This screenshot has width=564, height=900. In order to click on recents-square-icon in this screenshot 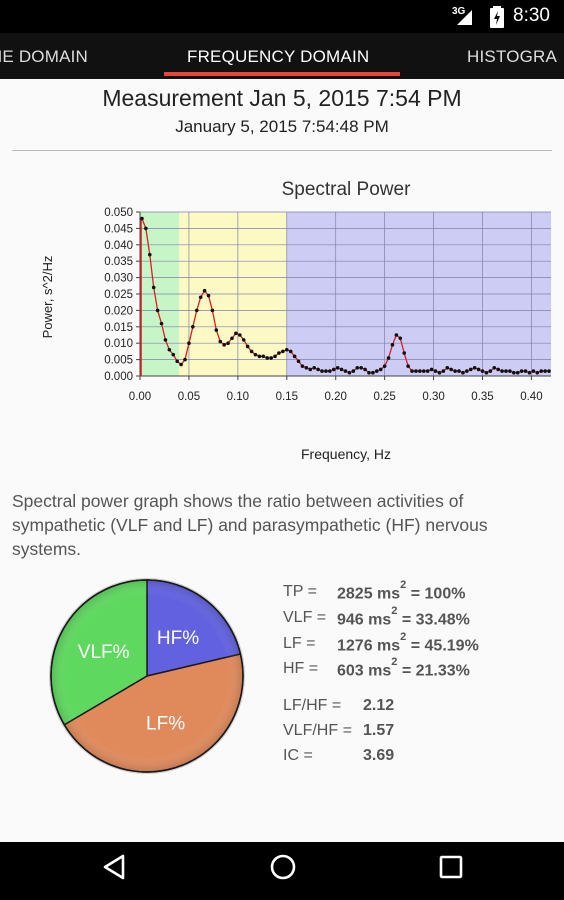, I will do `click(451, 867)`.